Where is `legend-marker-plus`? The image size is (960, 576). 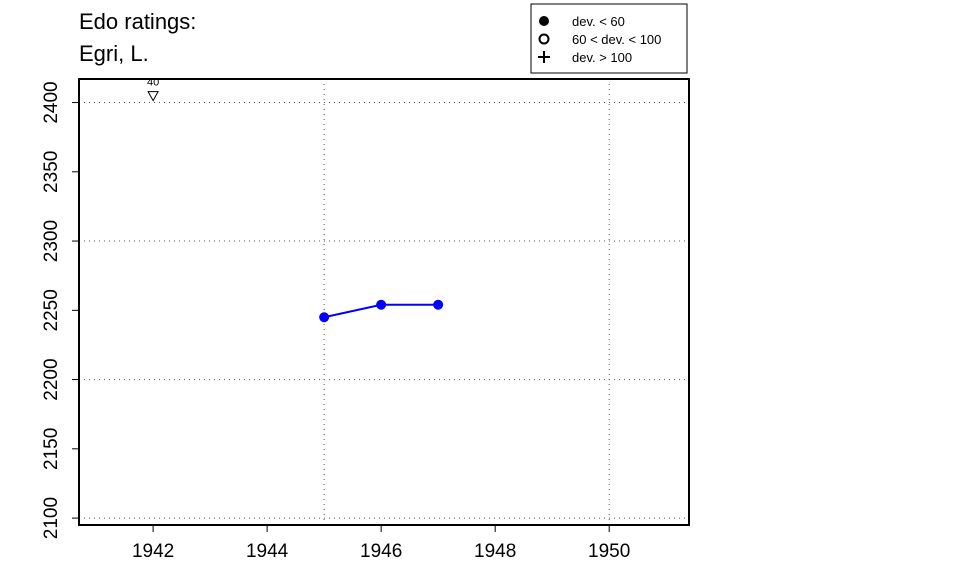 legend-marker-plus is located at coordinates (544, 57).